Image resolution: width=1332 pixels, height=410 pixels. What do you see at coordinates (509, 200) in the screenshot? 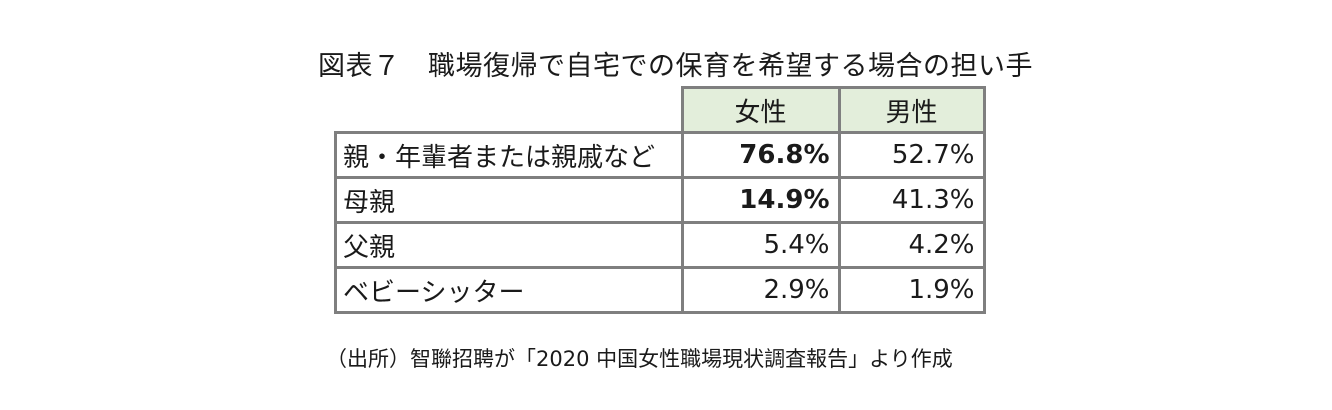
I see `row-label: 母親` at bounding box center [509, 200].